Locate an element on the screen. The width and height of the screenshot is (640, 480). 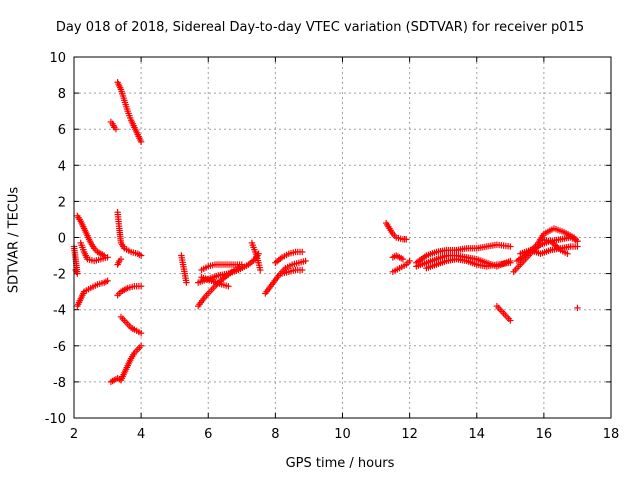
y-tick-label: 8 is located at coordinates (62, 94).